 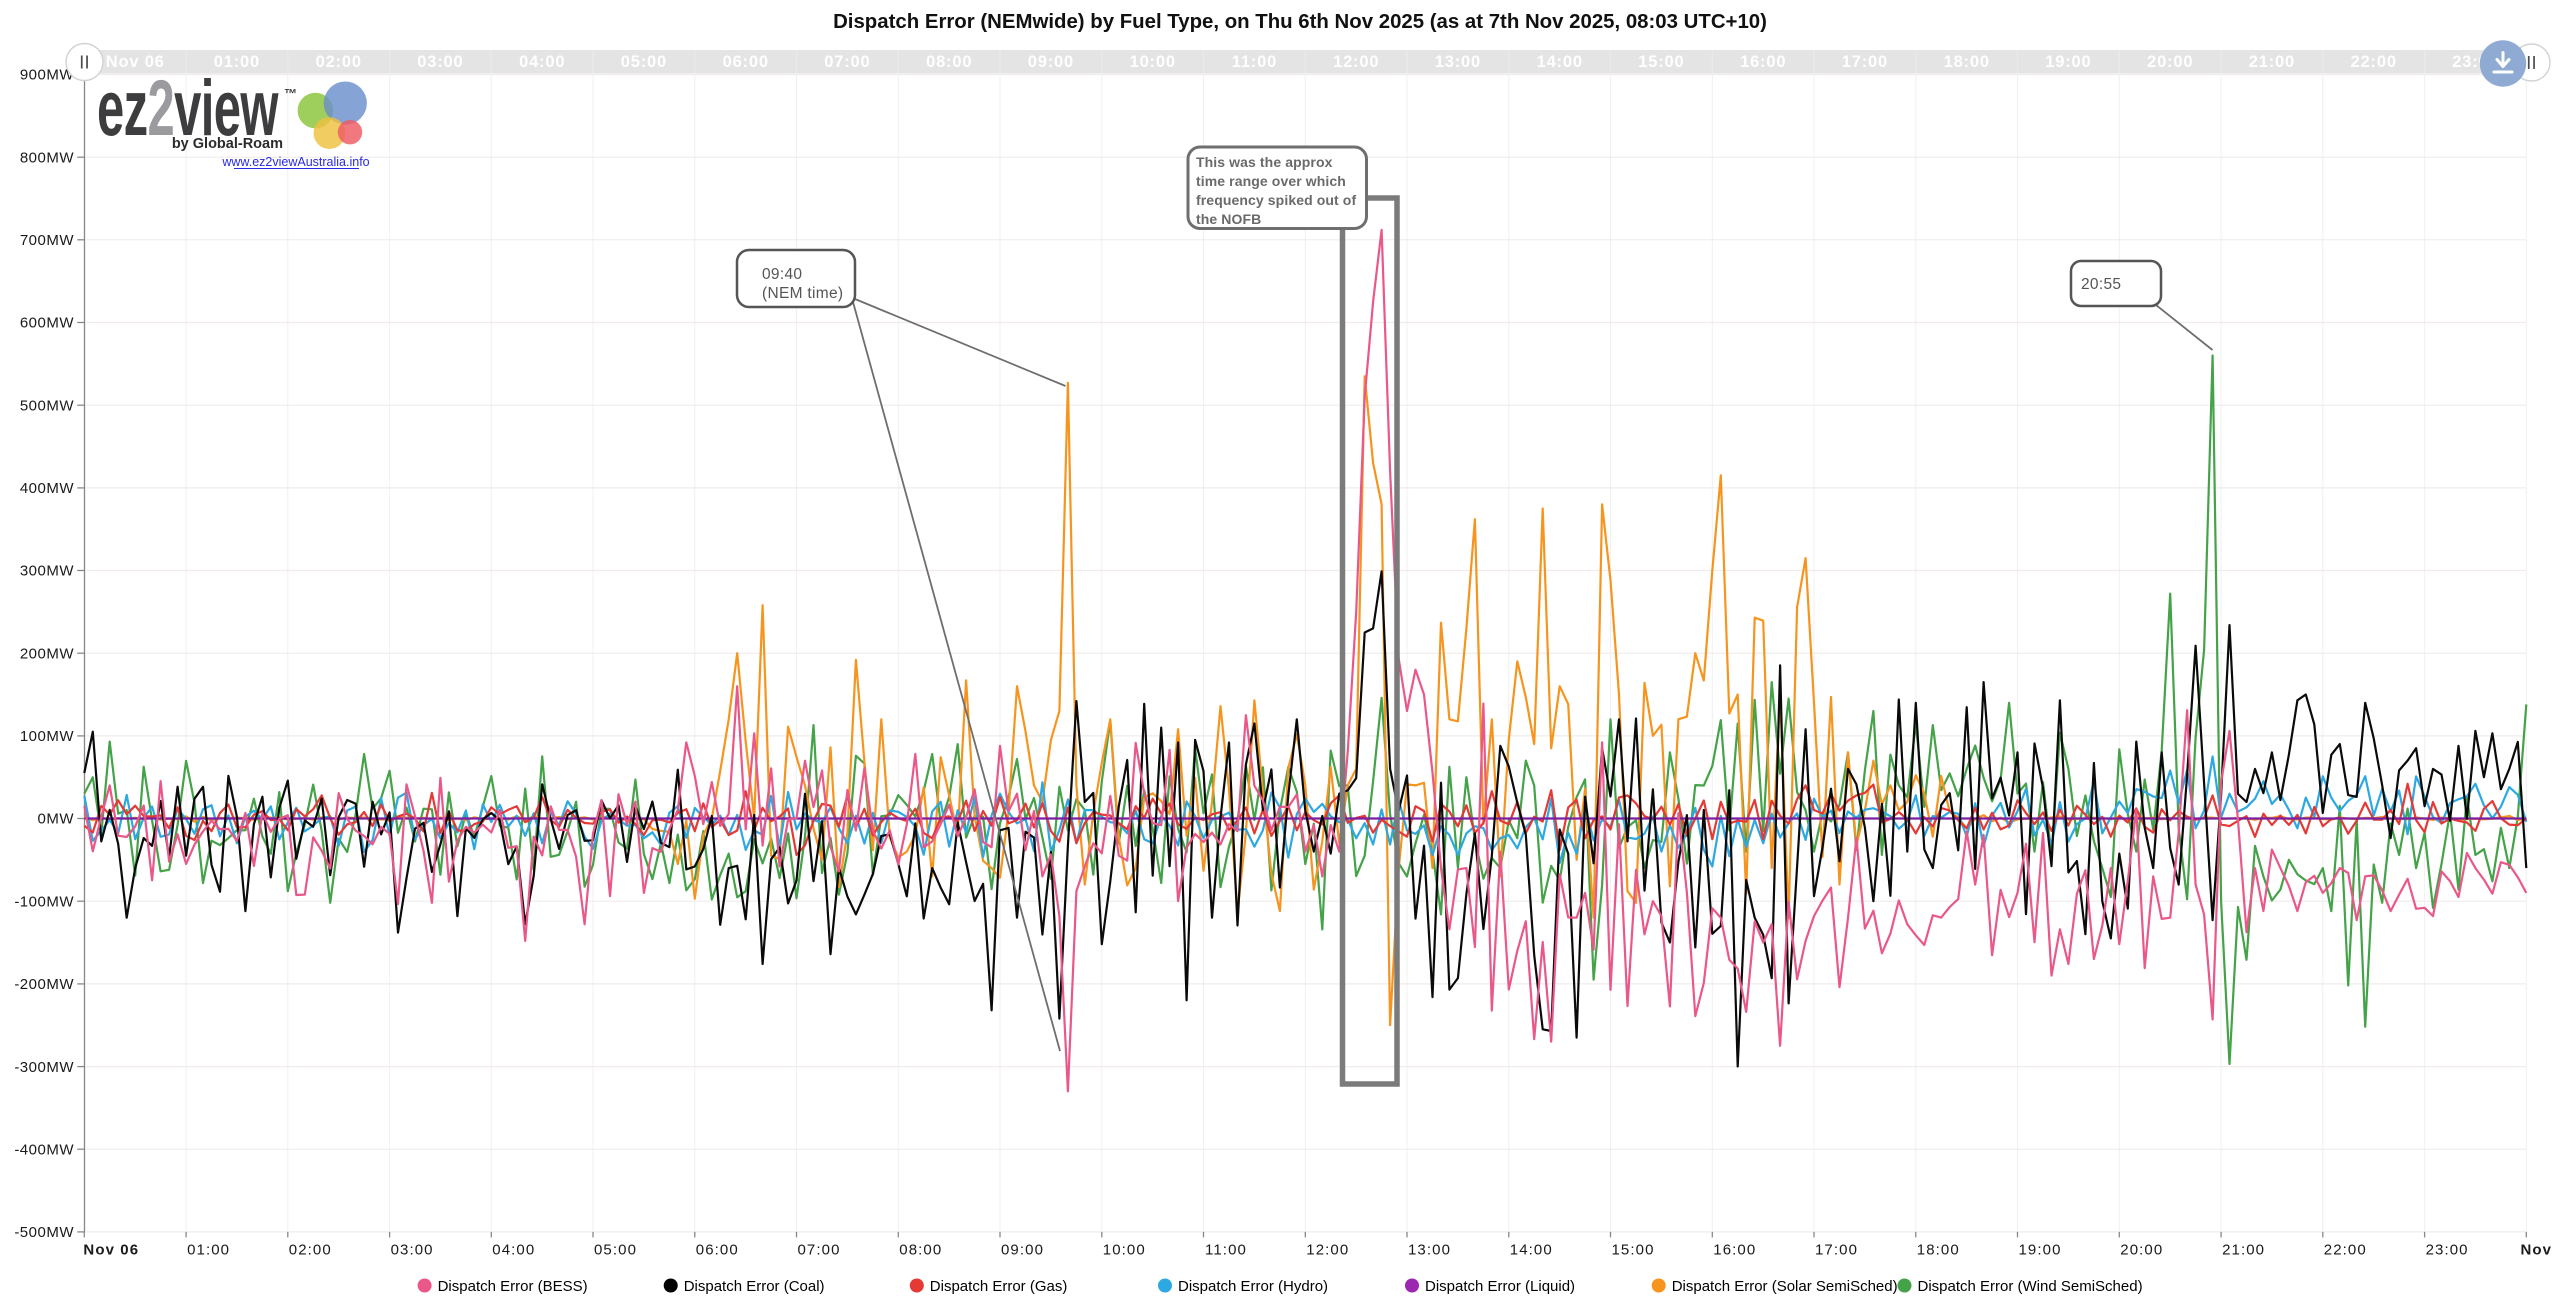 I want to click on svg-text: 300MW, so click(x=47, y=571).